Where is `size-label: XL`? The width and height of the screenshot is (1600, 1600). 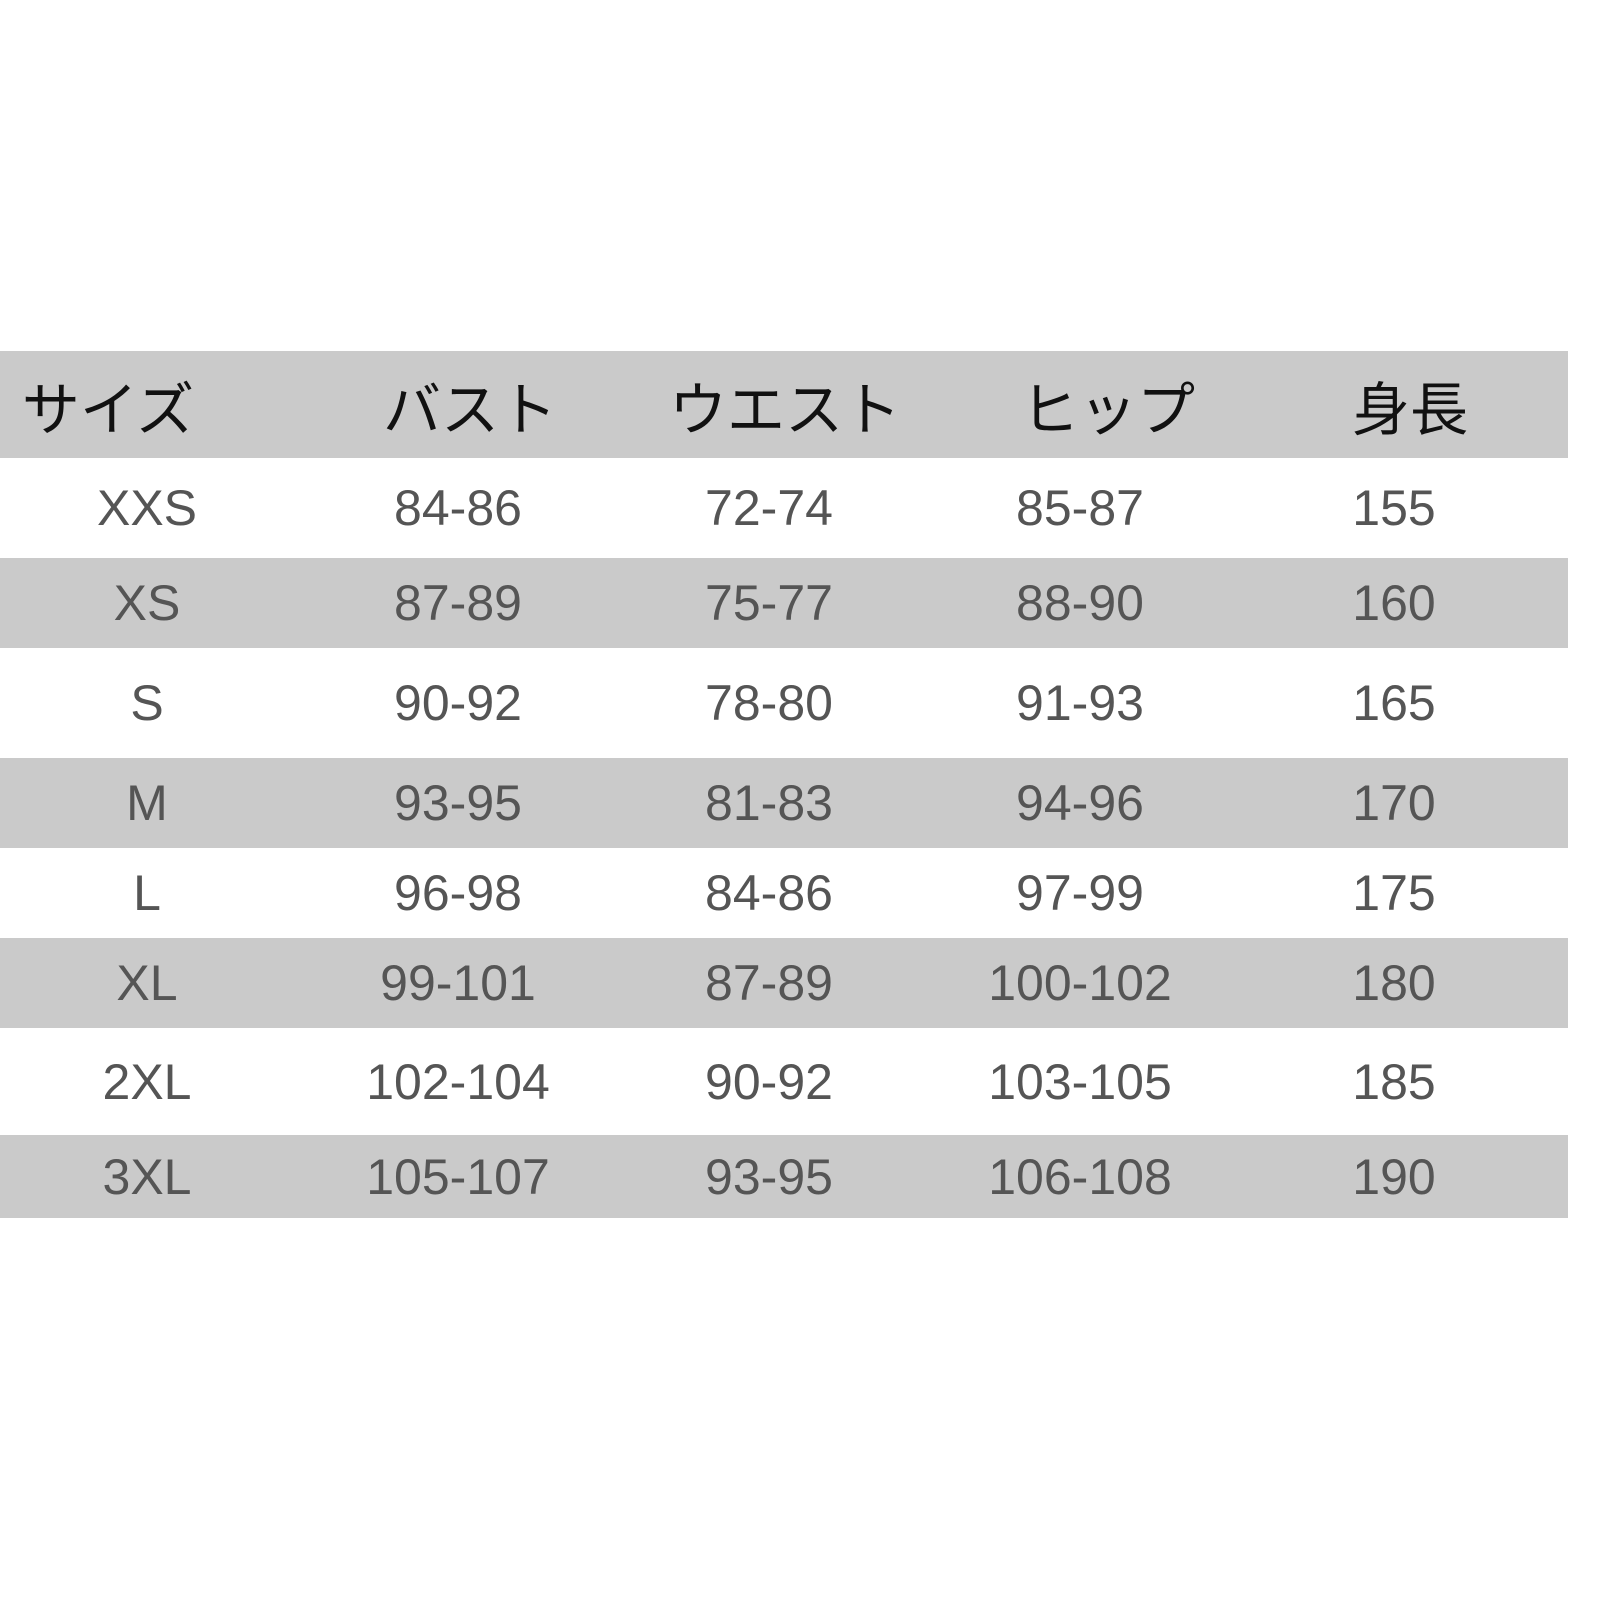 size-label: XL is located at coordinates (147, 983).